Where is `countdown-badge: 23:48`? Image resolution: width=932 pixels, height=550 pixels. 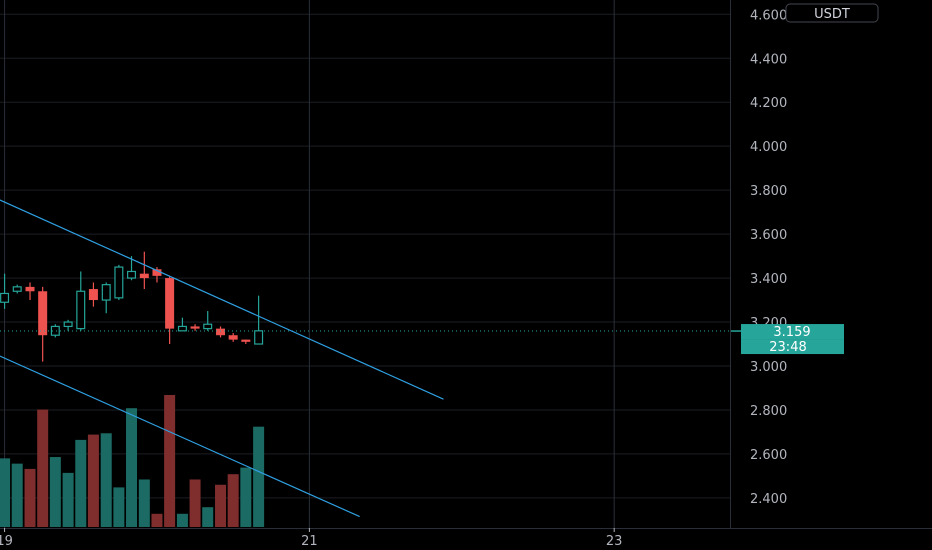
countdown-badge: 23:48 is located at coordinates (792, 347).